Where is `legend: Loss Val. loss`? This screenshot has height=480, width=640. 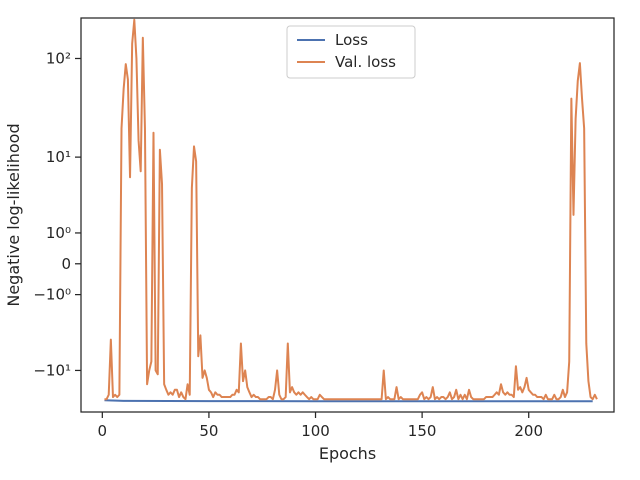
legend: Loss Val. loss is located at coordinates (351, 52).